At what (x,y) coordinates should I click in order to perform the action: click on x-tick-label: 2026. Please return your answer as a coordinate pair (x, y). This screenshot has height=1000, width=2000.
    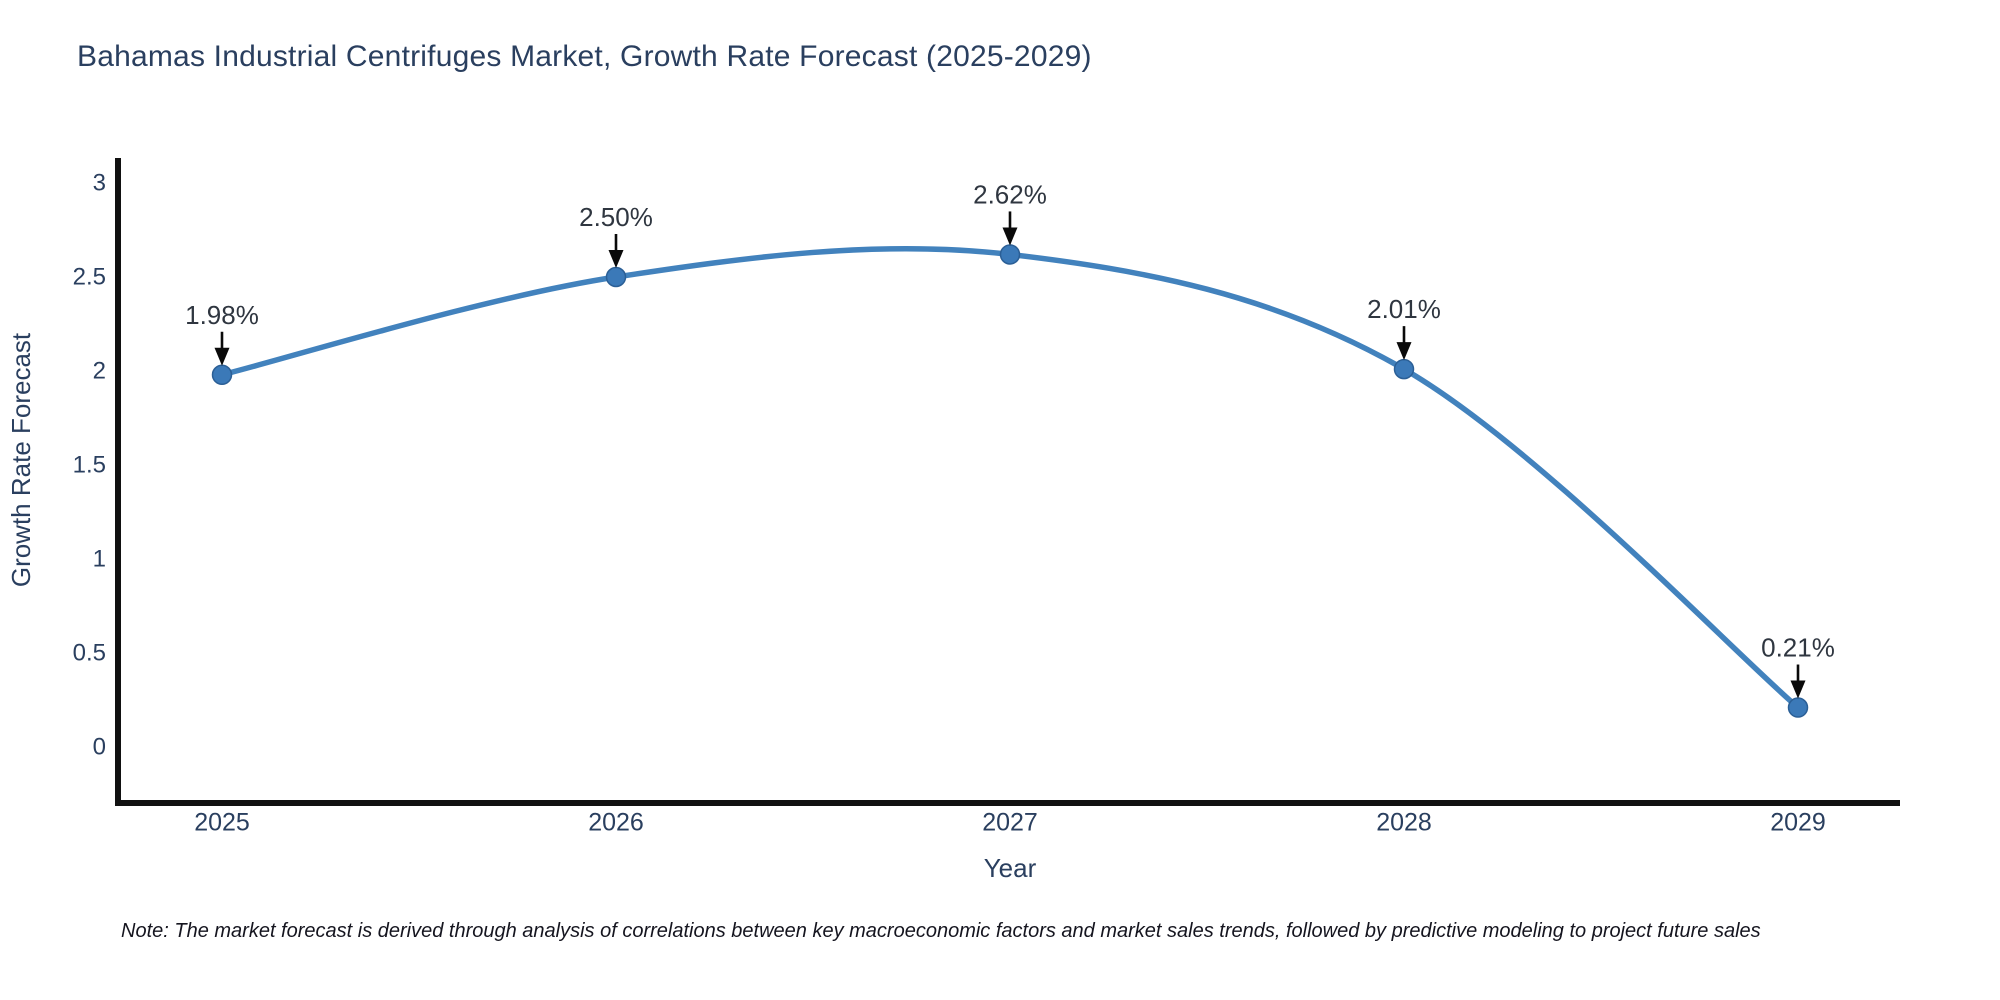
    Looking at the image, I should click on (616, 823).